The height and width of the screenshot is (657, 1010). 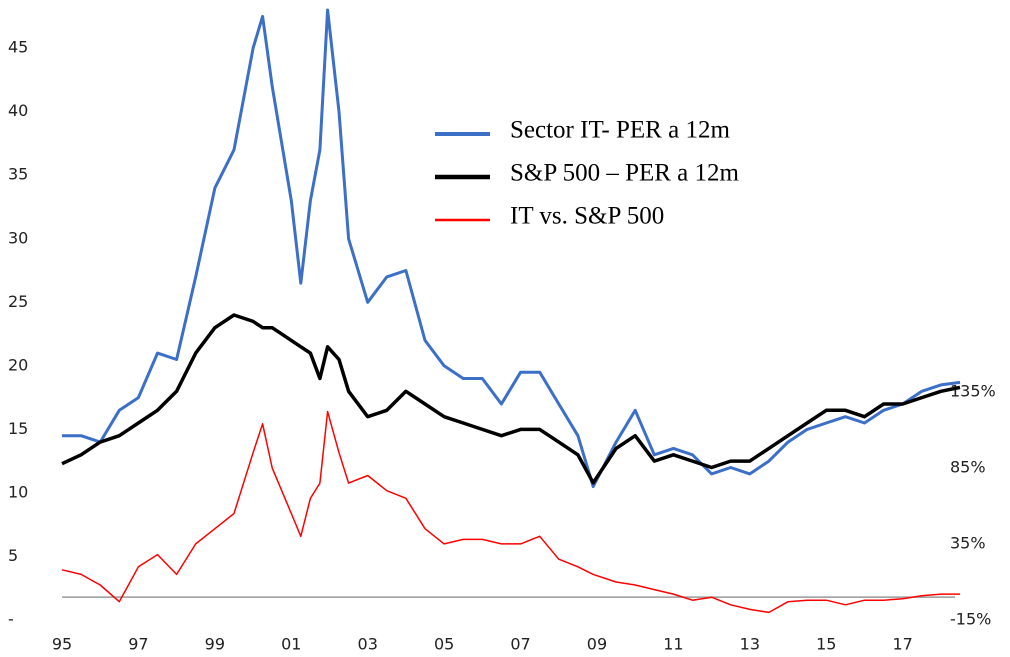 I want to click on legend-label: IT vs. S&P 500, so click(x=587, y=216).